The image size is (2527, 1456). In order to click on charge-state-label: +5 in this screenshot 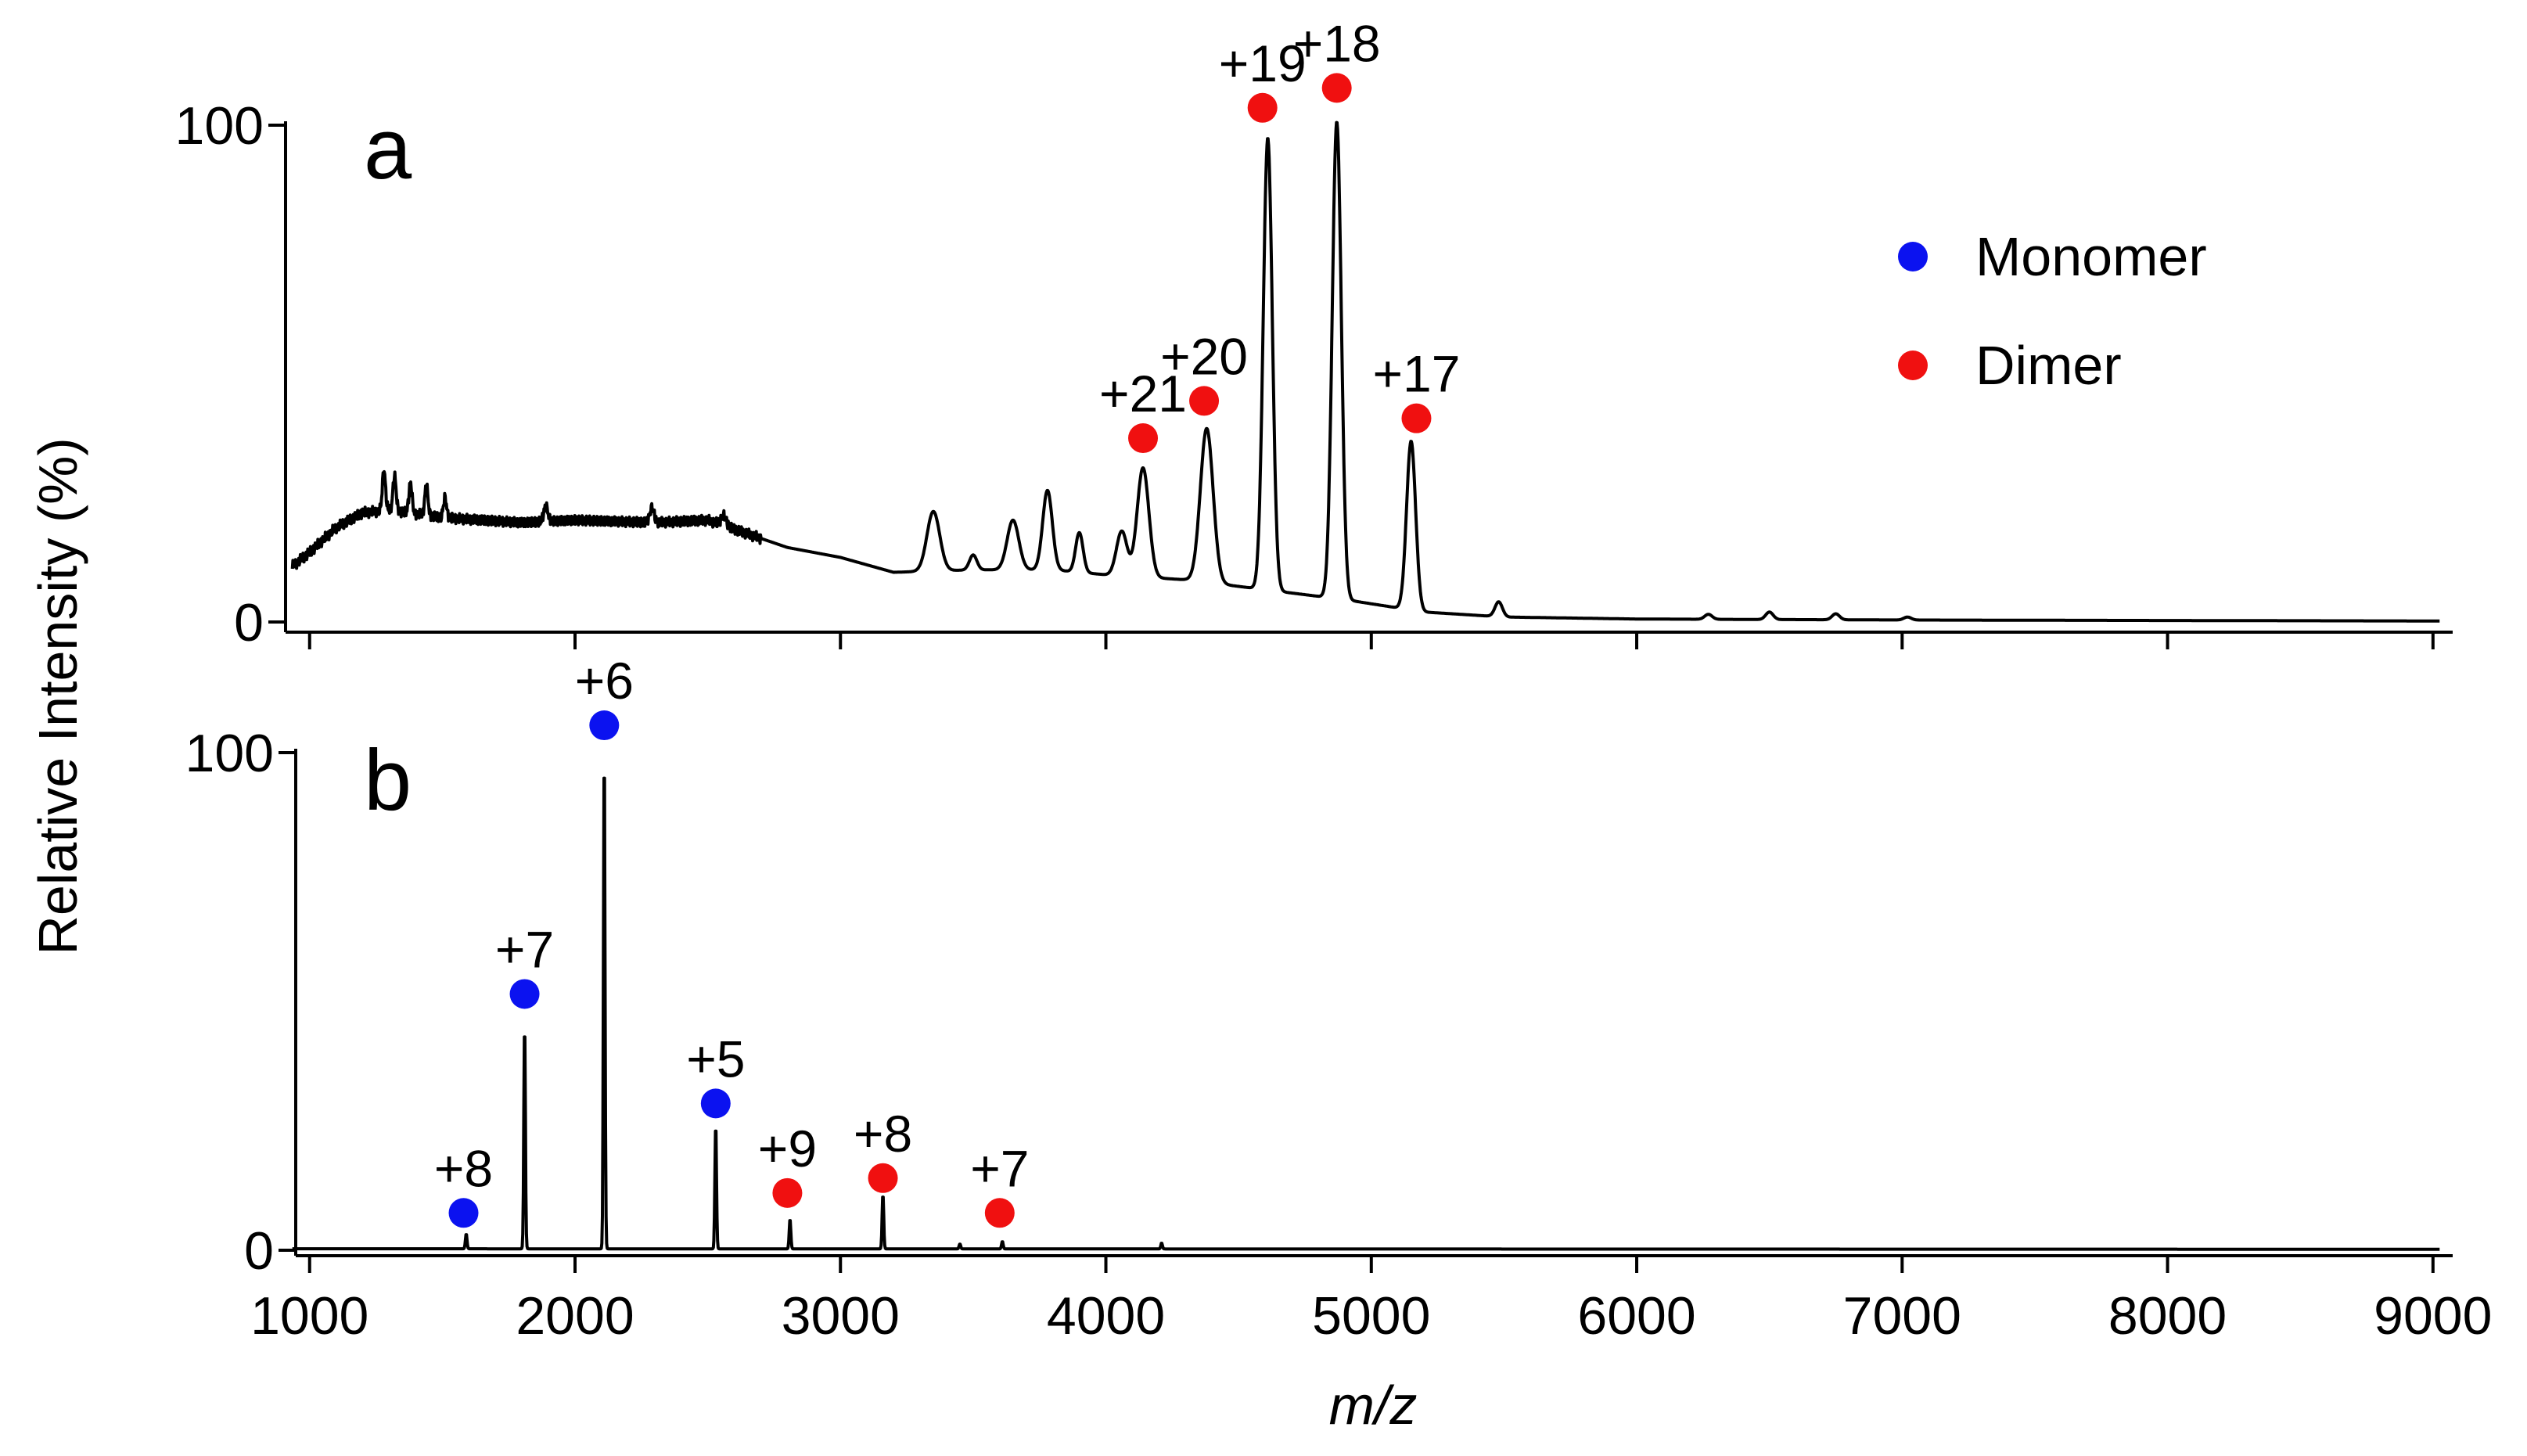, I will do `click(716, 1059)`.